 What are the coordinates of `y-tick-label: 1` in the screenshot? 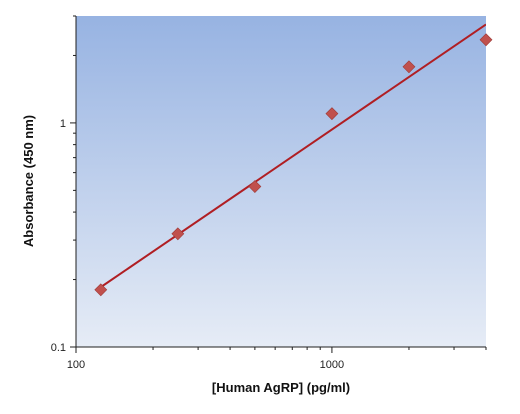 It's located at (63, 124).